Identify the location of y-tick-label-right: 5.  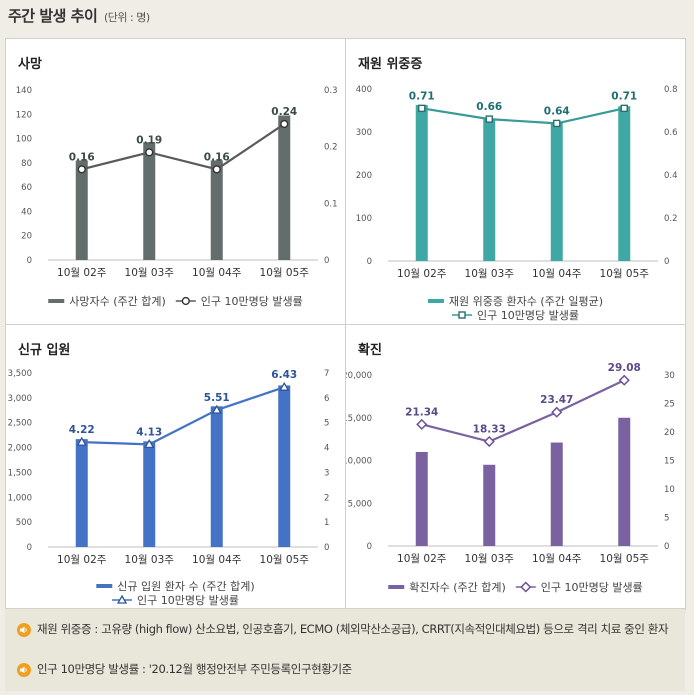
(326, 424).